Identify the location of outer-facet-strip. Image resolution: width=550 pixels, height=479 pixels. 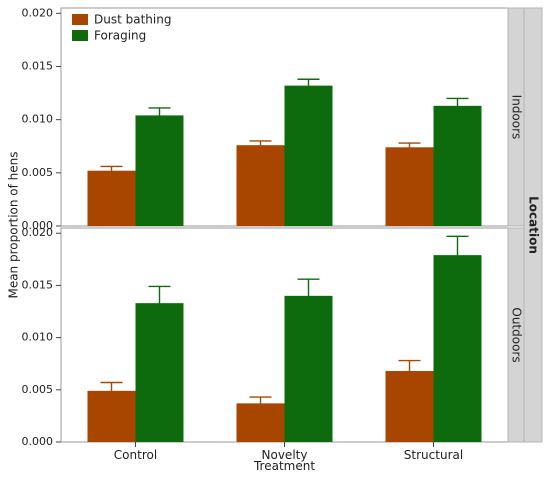
(533, 225).